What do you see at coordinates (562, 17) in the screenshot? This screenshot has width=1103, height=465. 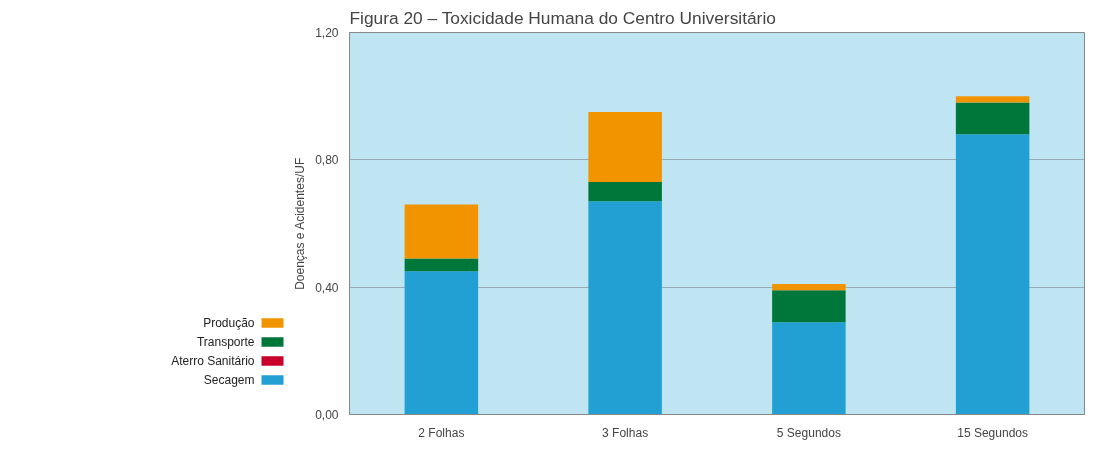 I see `chart-title: Figura 20 – Toxicidade Humana do Centro Universitário` at bounding box center [562, 17].